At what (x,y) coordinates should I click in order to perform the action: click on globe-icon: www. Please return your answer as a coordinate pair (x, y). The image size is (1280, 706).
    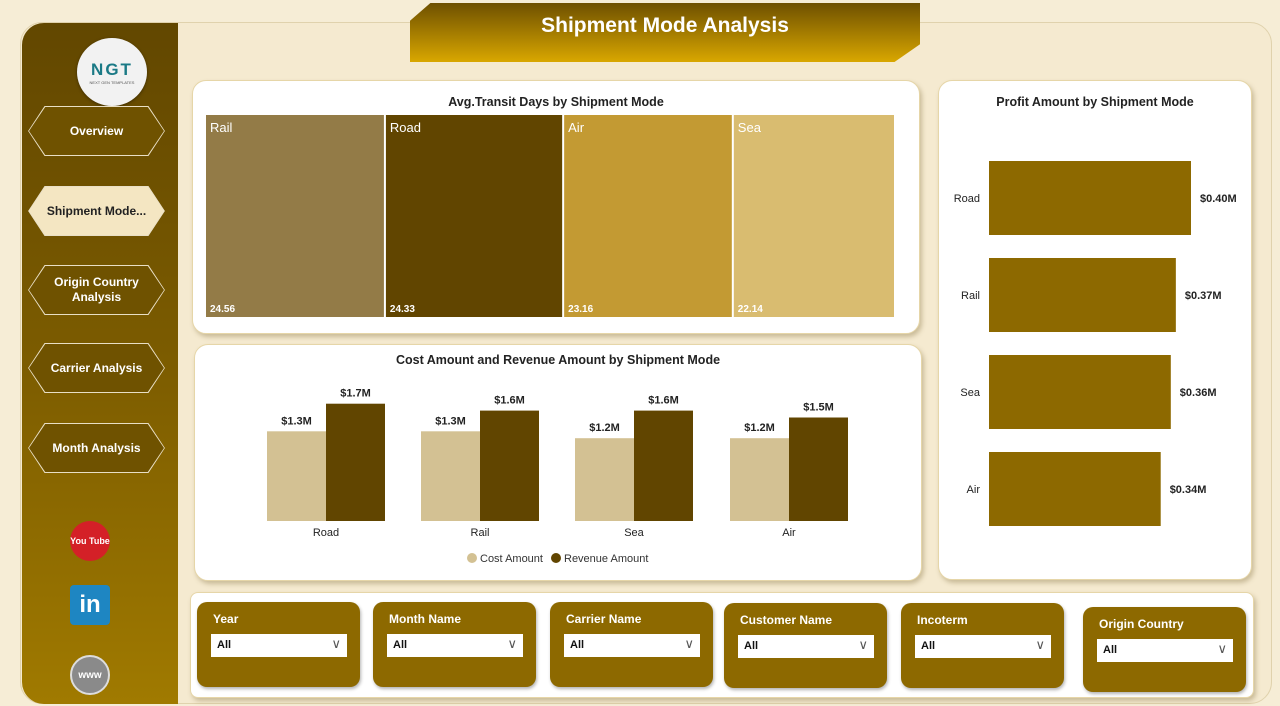
    Looking at the image, I should click on (90, 675).